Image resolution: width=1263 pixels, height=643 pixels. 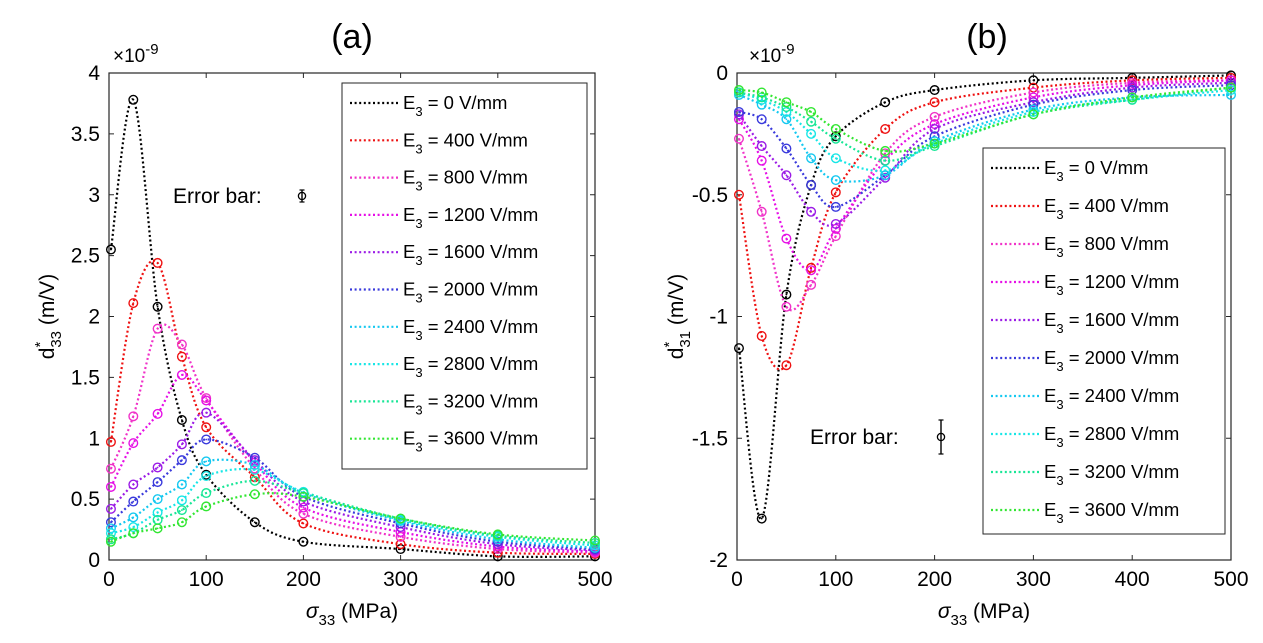 I want to click on text-part: σ, so click(x=313, y=611).